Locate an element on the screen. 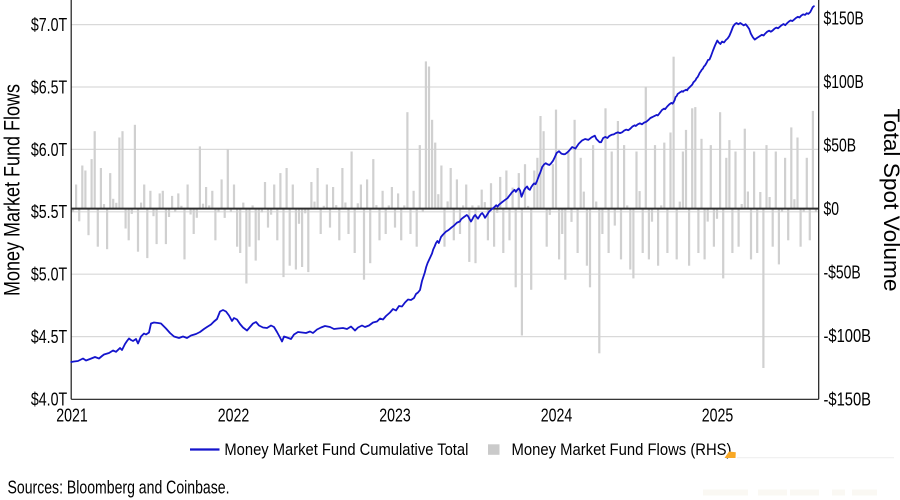  svg-text: 2021 is located at coordinates (72, 415).